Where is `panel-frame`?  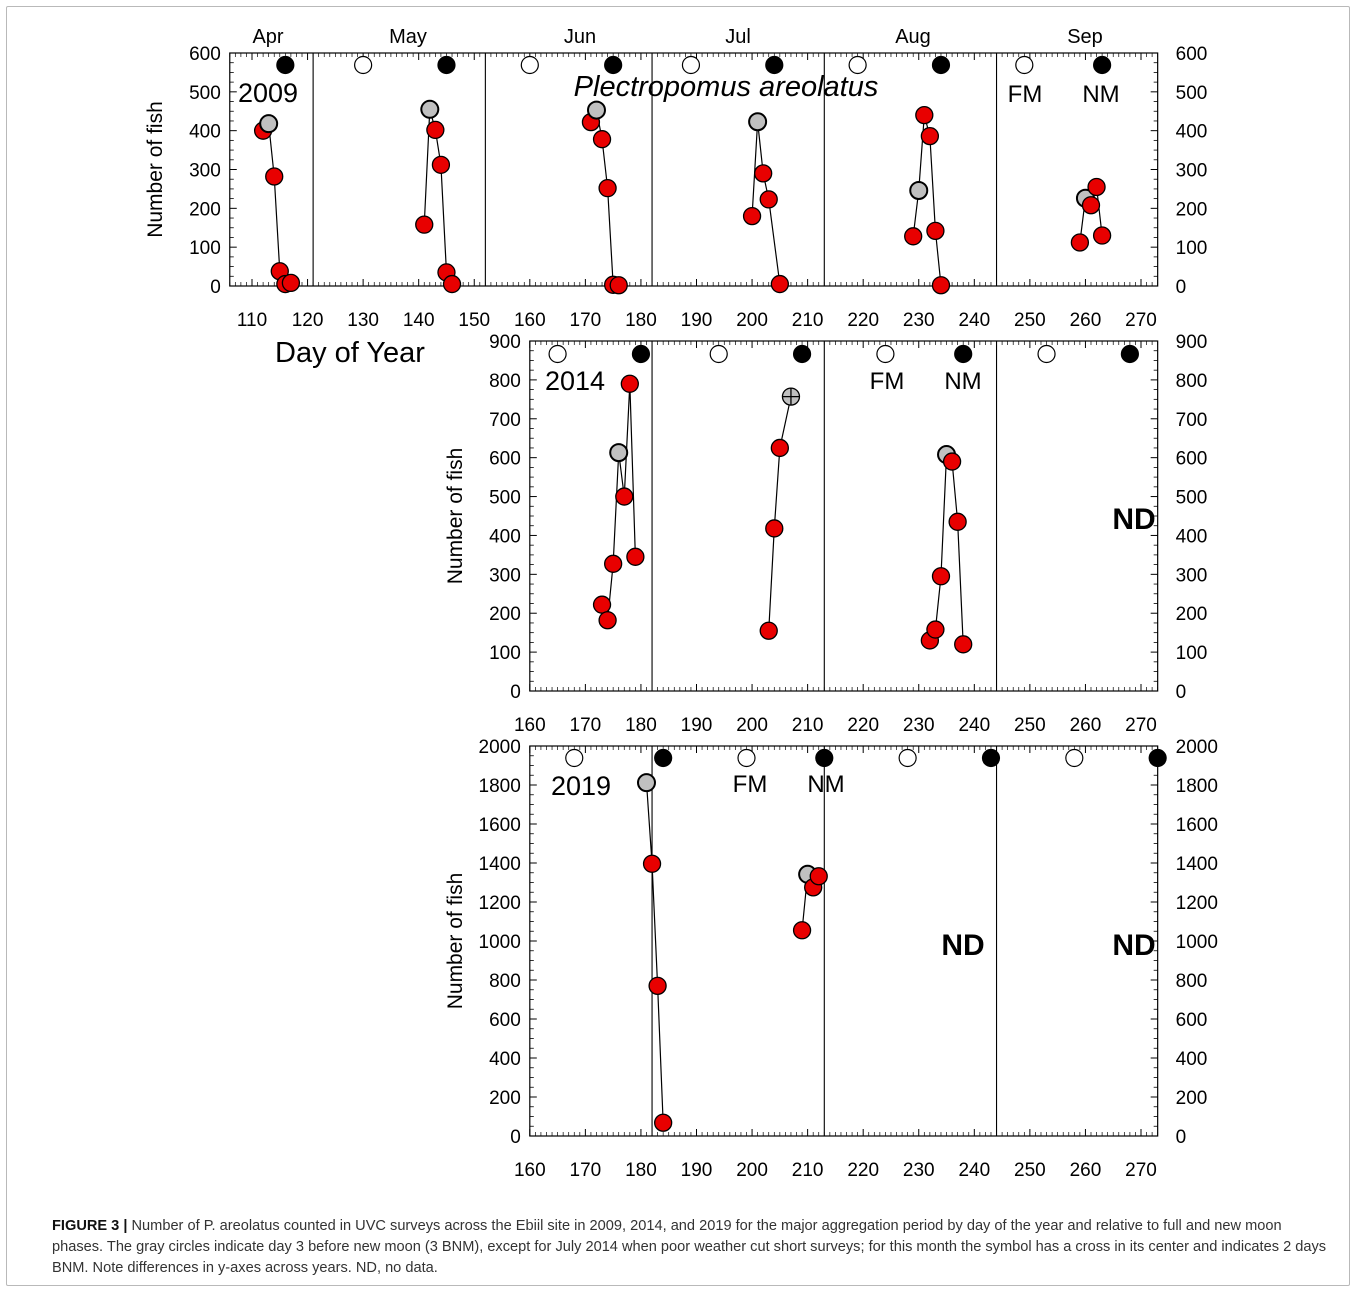
panel-frame is located at coordinates (844, 516).